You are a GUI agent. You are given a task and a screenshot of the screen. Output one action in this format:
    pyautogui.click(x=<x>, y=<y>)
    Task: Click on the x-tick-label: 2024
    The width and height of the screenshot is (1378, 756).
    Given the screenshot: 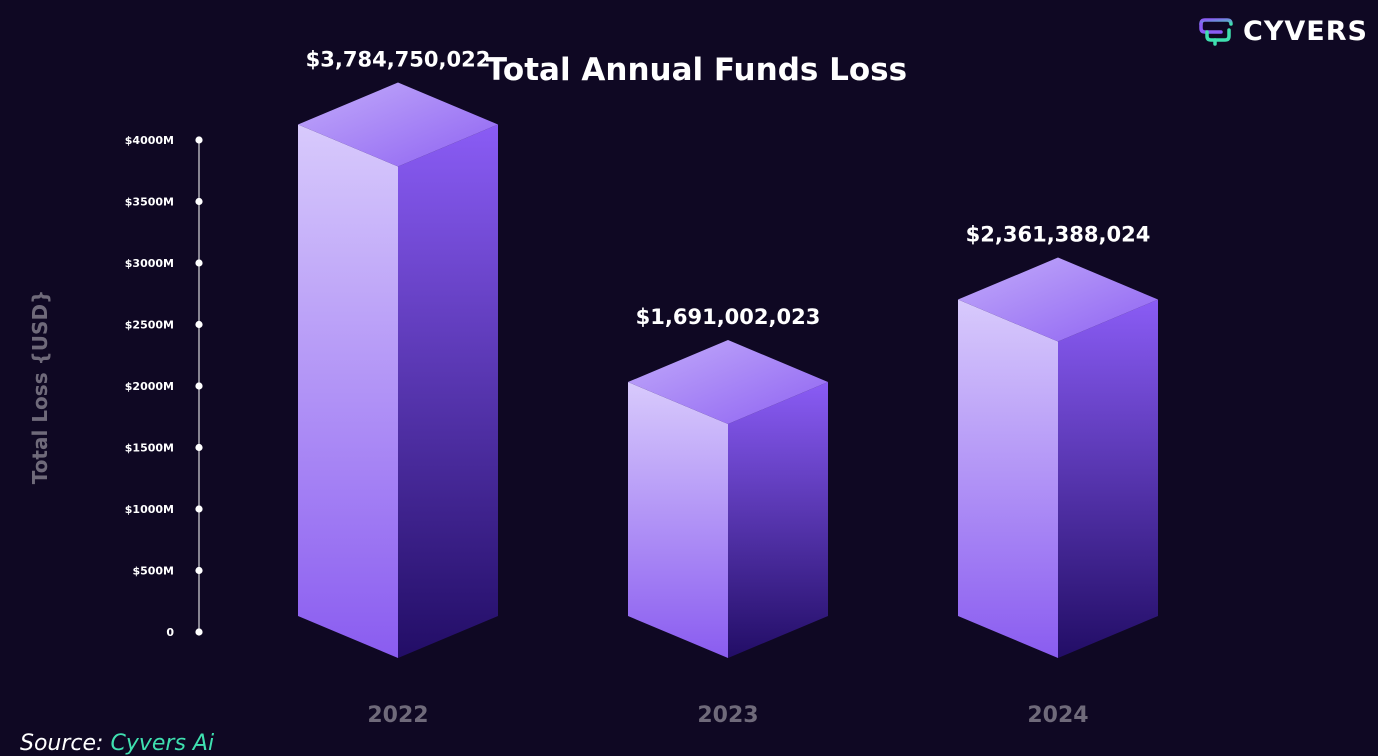 What is the action you would take?
    pyautogui.click(x=1057, y=715)
    